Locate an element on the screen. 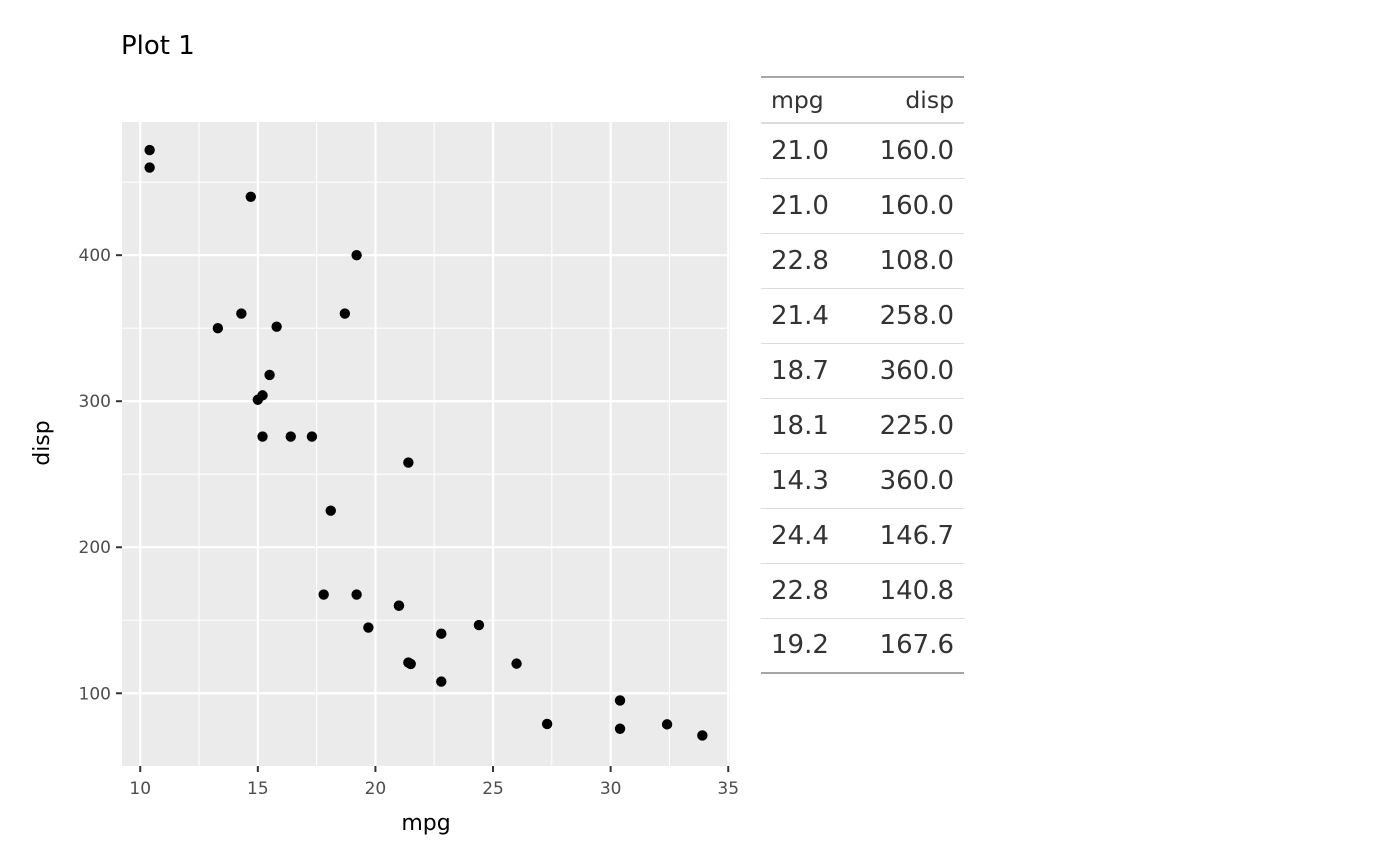 This screenshot has height=865, width=1400. table-cell-disp: 225.0 is located at coordinates (916, 425).